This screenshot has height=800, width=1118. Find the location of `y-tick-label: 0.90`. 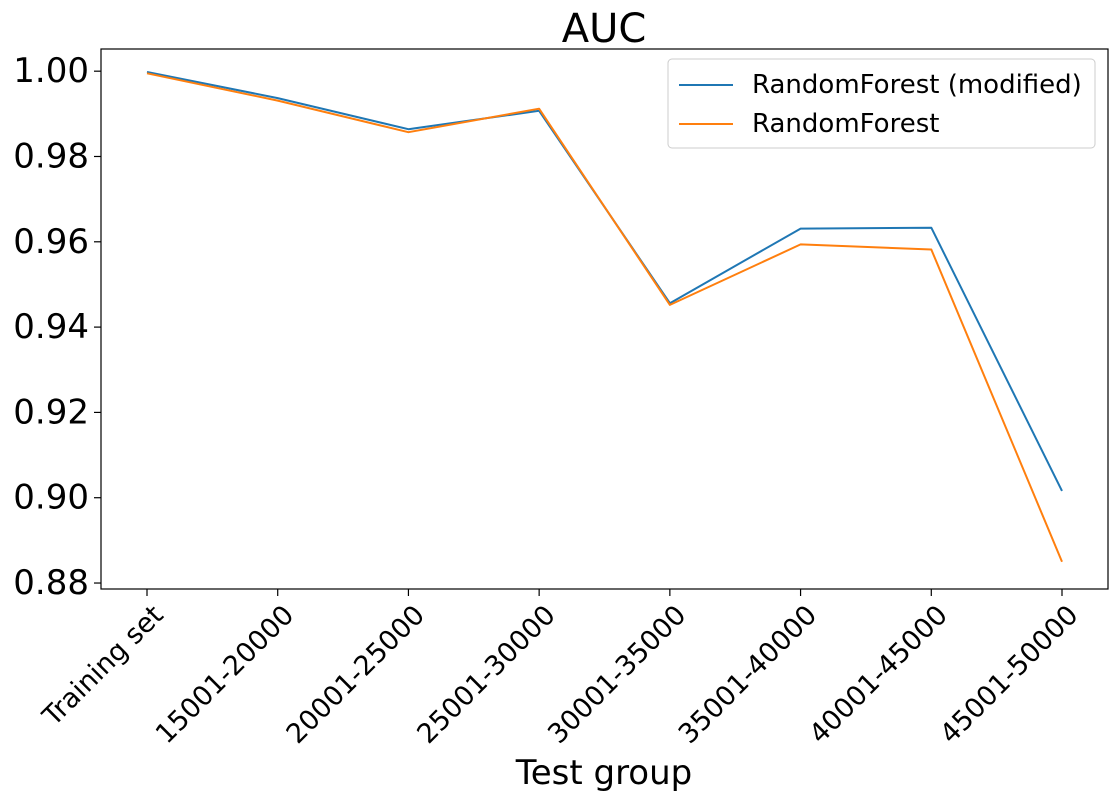

y-tick-label: 0.90 is located at coordinates (51, 498).